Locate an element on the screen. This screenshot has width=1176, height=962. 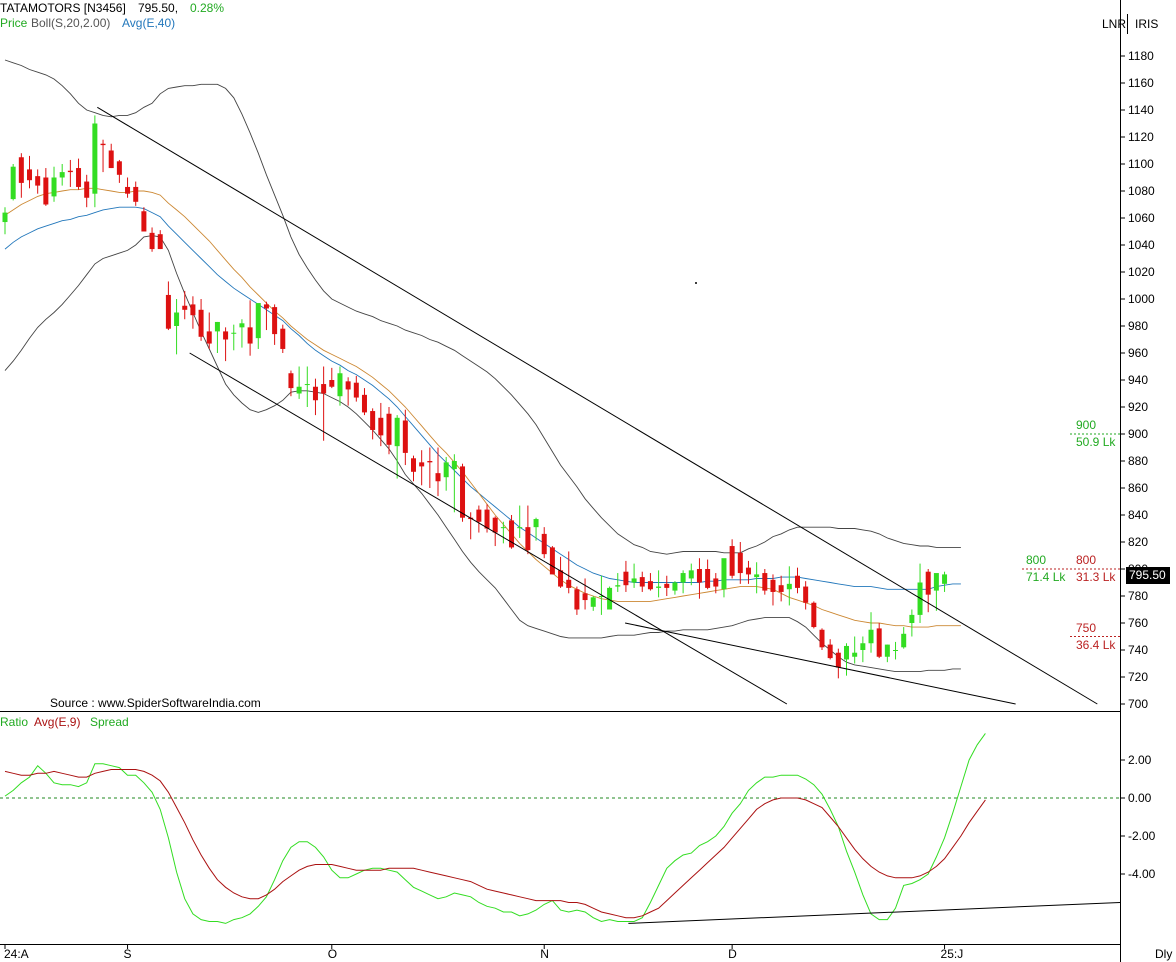
ratio-avg-line is located at coordinates (495, 844).